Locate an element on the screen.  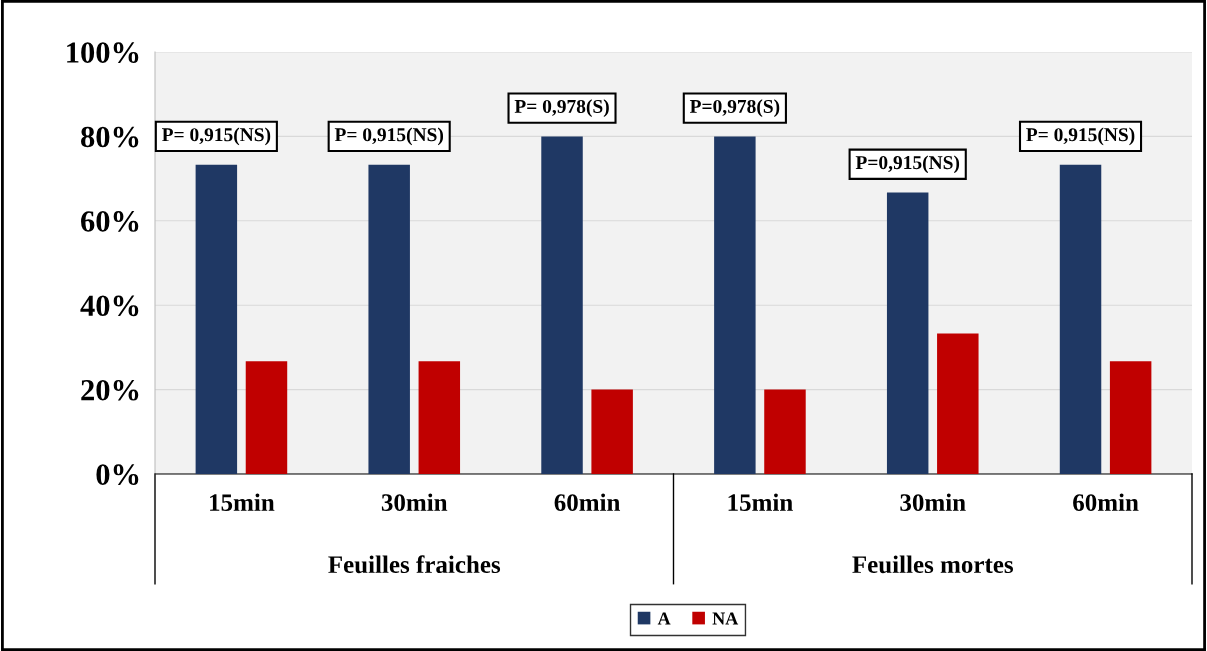
y-tick-label: 0% is located at coordinates (117, 474).